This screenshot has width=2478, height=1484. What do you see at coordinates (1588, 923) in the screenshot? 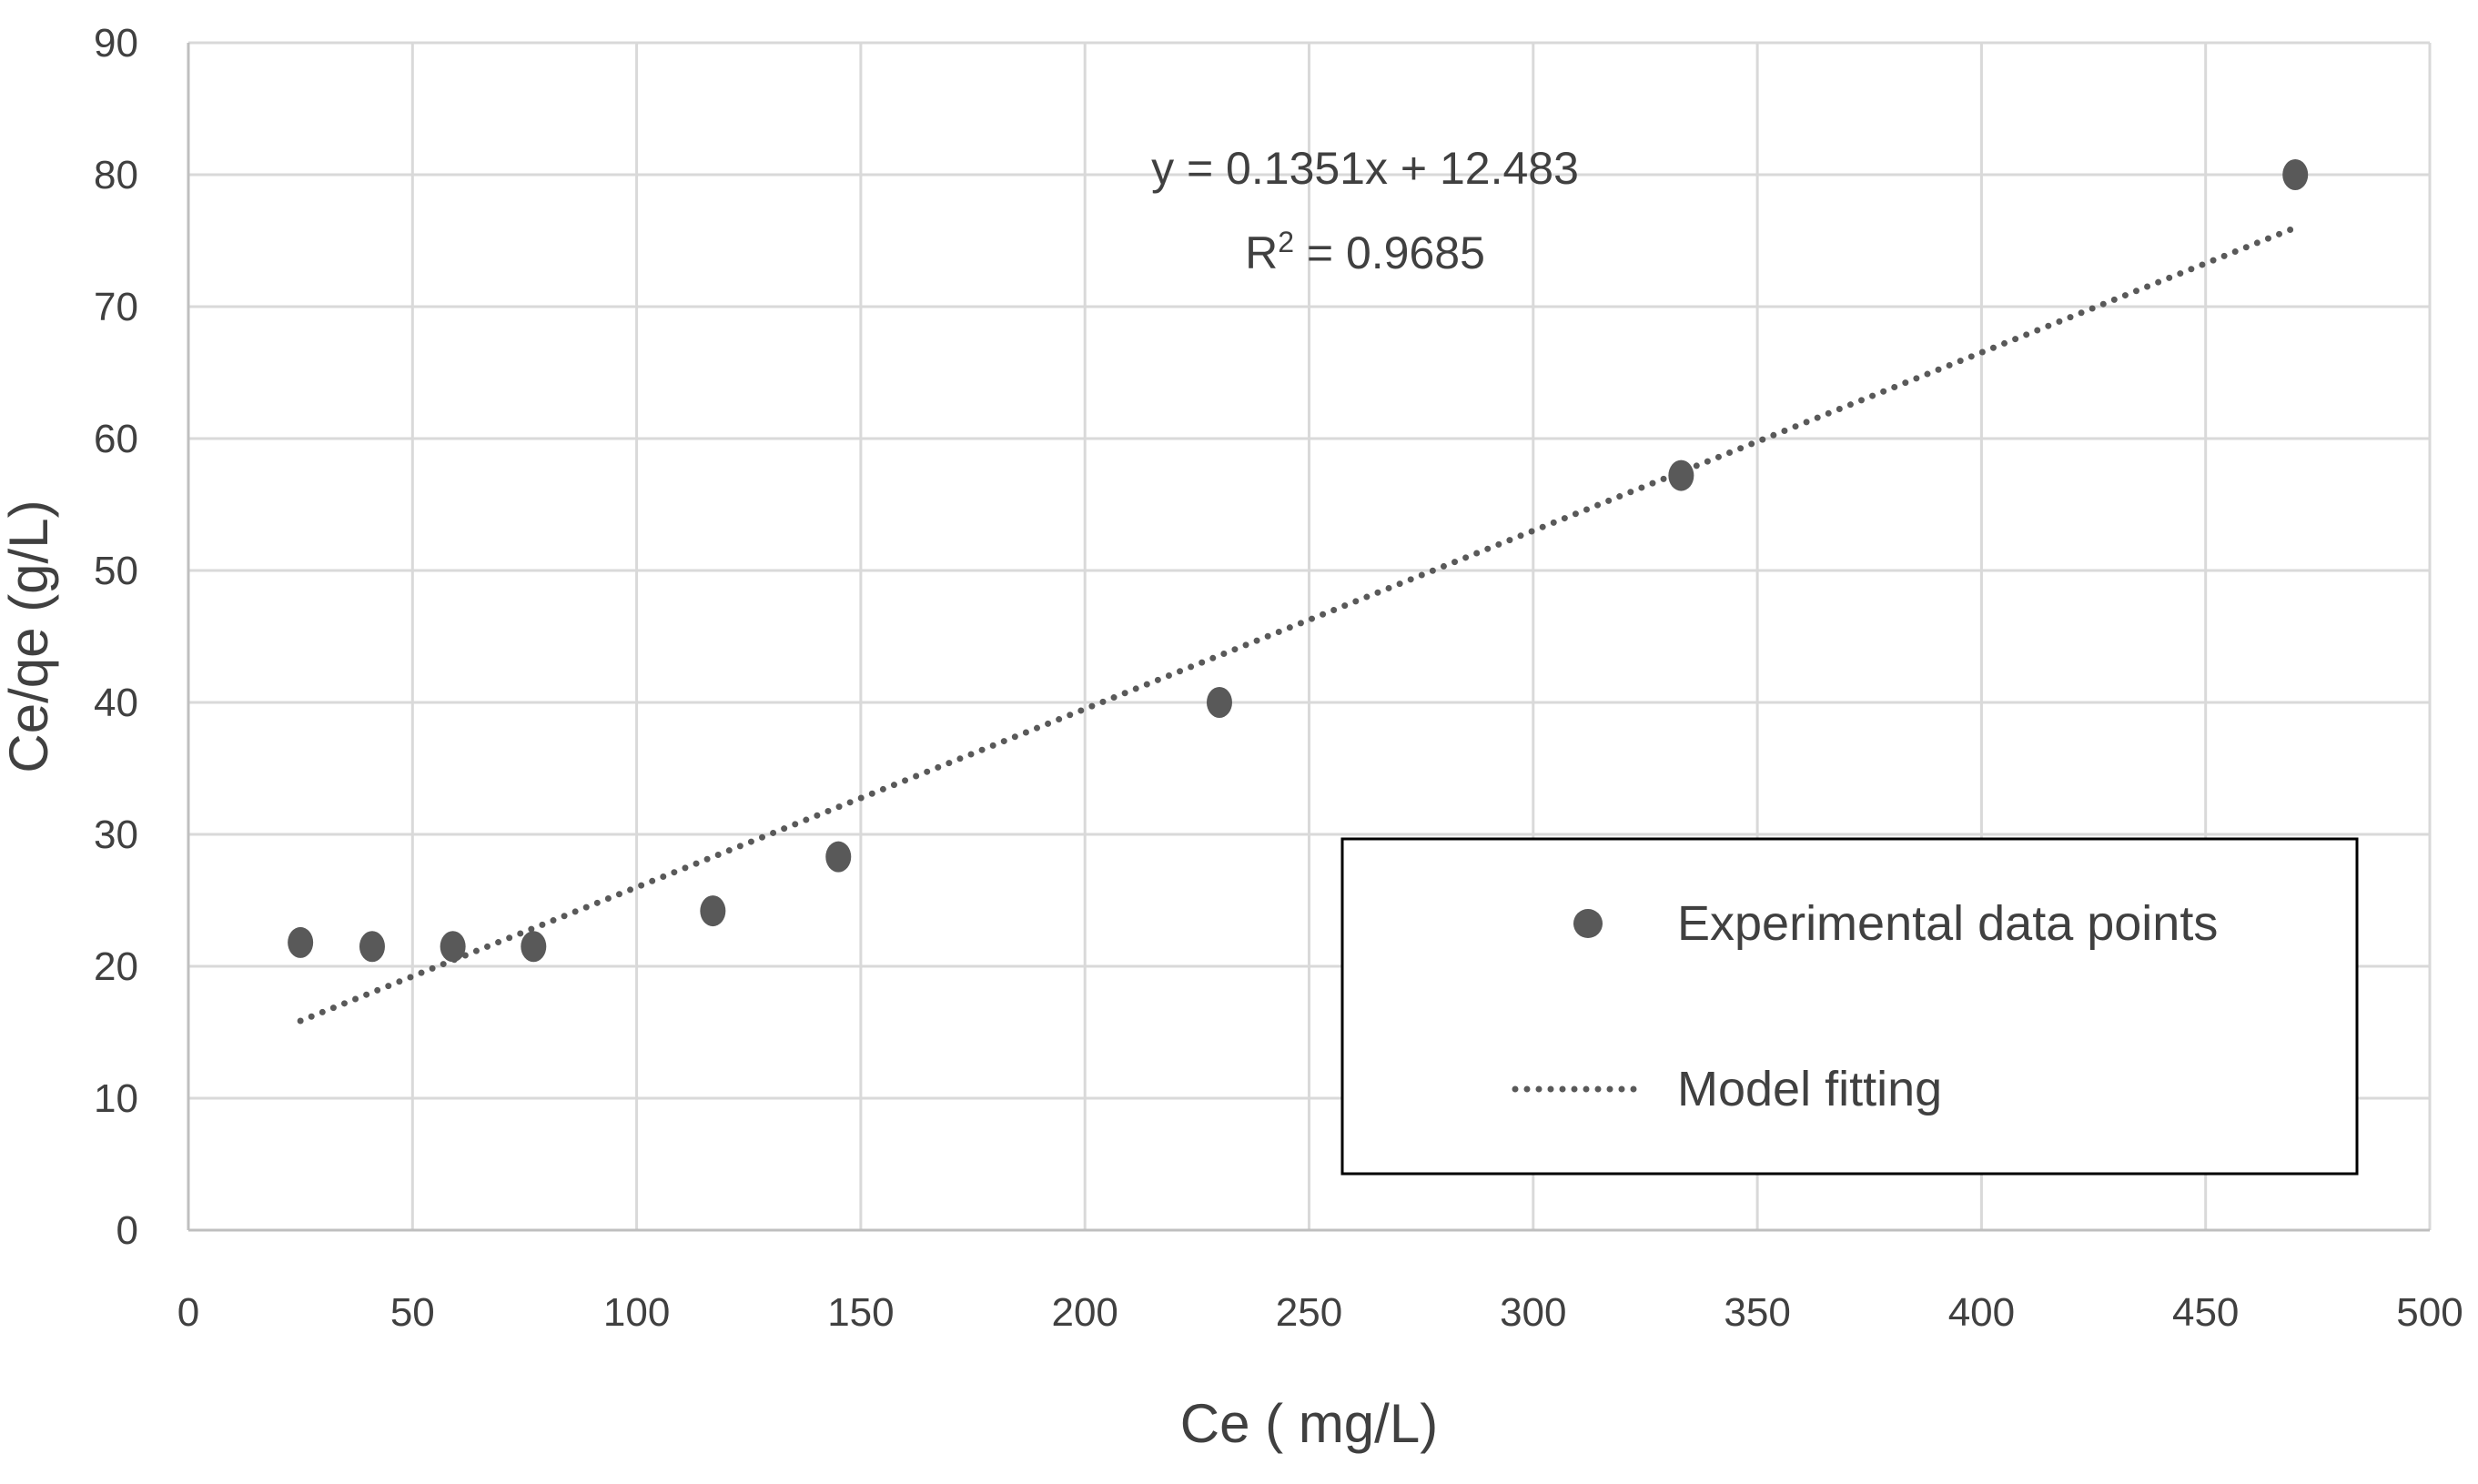
I see `legend-marker-experimental` at bounding box center [1588, 923].